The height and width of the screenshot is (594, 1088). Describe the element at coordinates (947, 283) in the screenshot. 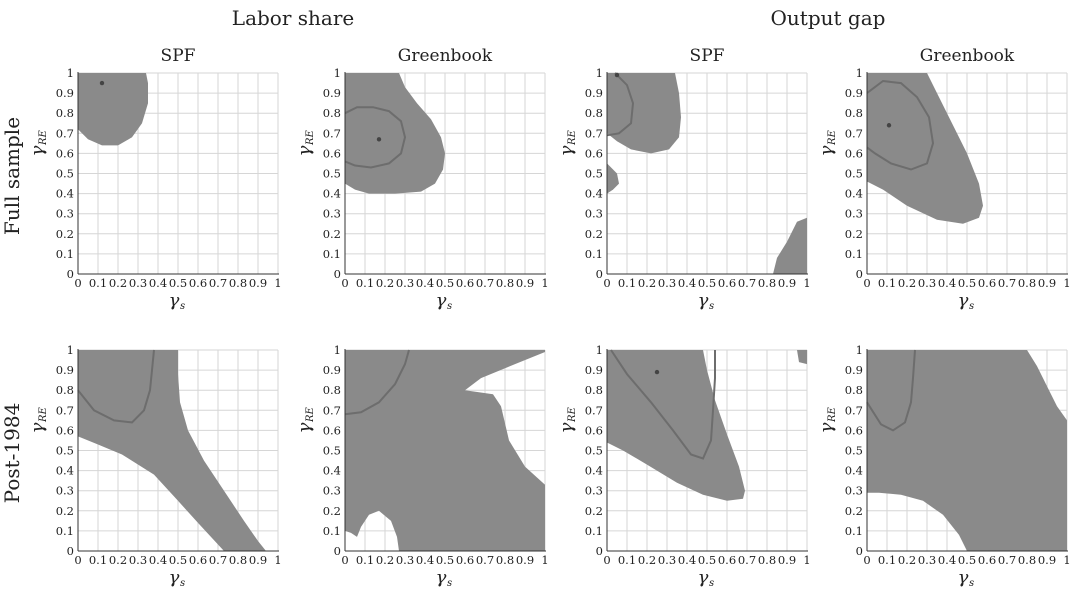

I see `x-tick-label: 0.4` at that location.